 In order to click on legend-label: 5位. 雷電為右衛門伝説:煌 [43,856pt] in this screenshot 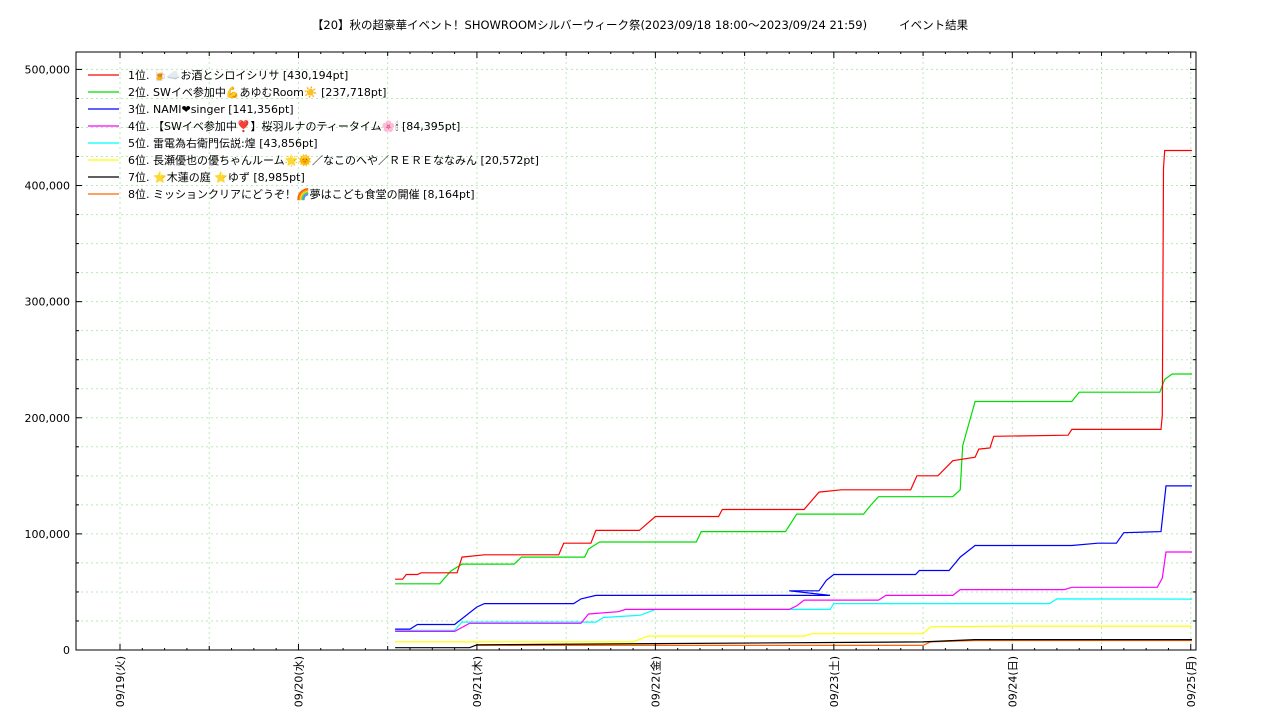, I will do `click(223, 143)`.